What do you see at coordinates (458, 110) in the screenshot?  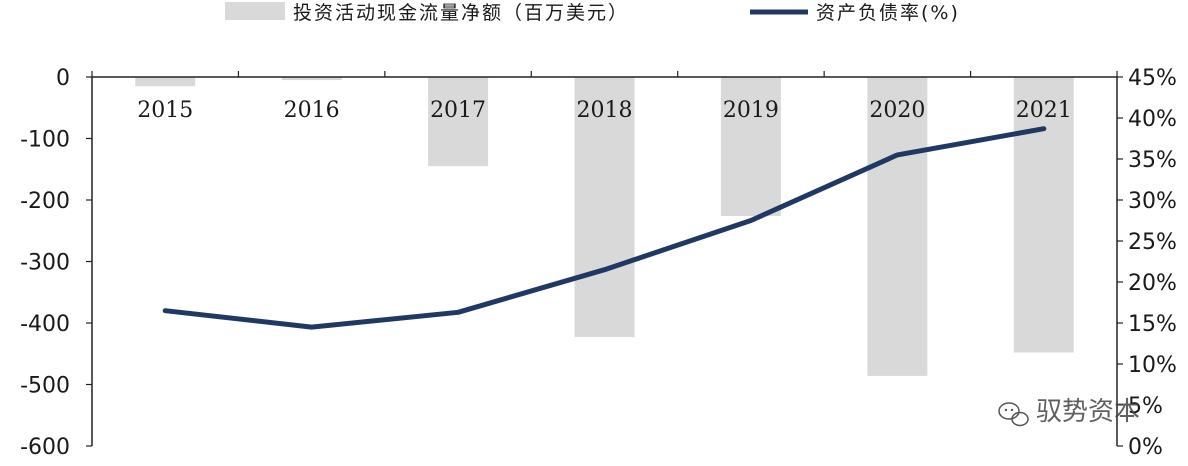 I see `category-label-2017: 2017` at bounding box center [458, 110].